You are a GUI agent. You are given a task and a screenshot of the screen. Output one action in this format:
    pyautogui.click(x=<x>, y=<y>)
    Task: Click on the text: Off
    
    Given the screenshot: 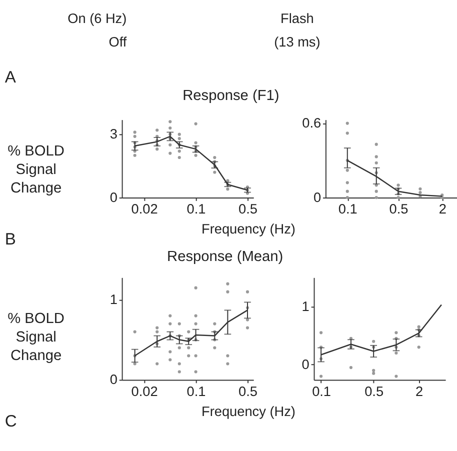 What is the action you would take?
    pyautogui.click(x=117, y=42)
    